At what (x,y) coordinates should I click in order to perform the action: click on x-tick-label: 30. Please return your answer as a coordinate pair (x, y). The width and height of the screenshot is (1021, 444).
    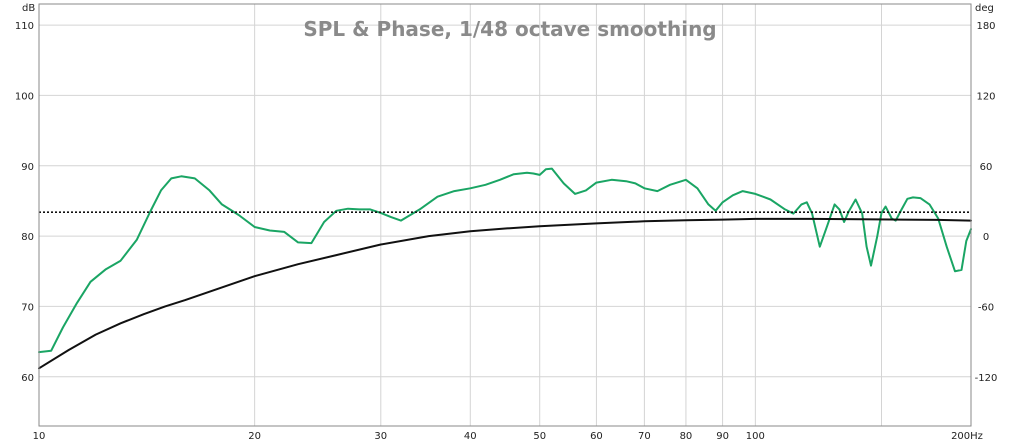
    Looking at the image, I should click on (380, 436).